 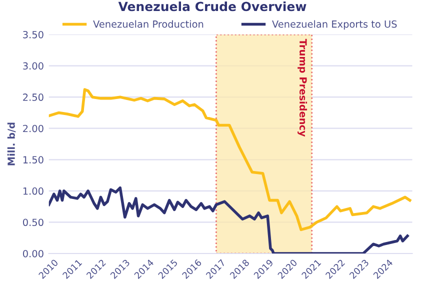 What do you see at coordinates (11, 144) in the screenshot?
I see `y-axis-title: Mill. b/d` at bounding box center [11, 144].